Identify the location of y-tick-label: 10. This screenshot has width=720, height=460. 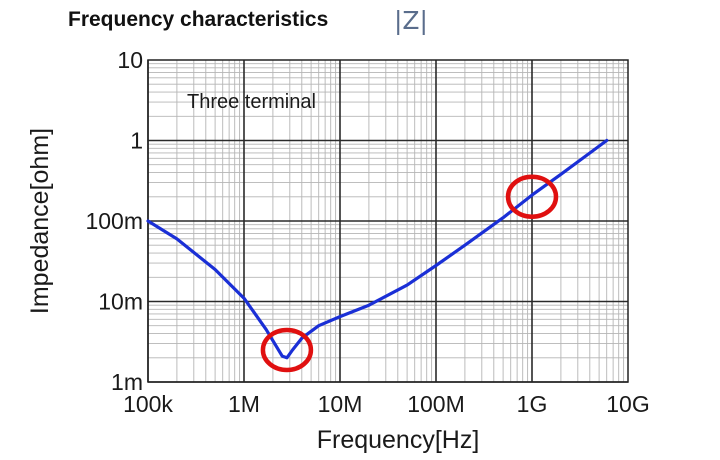
(130, 60).